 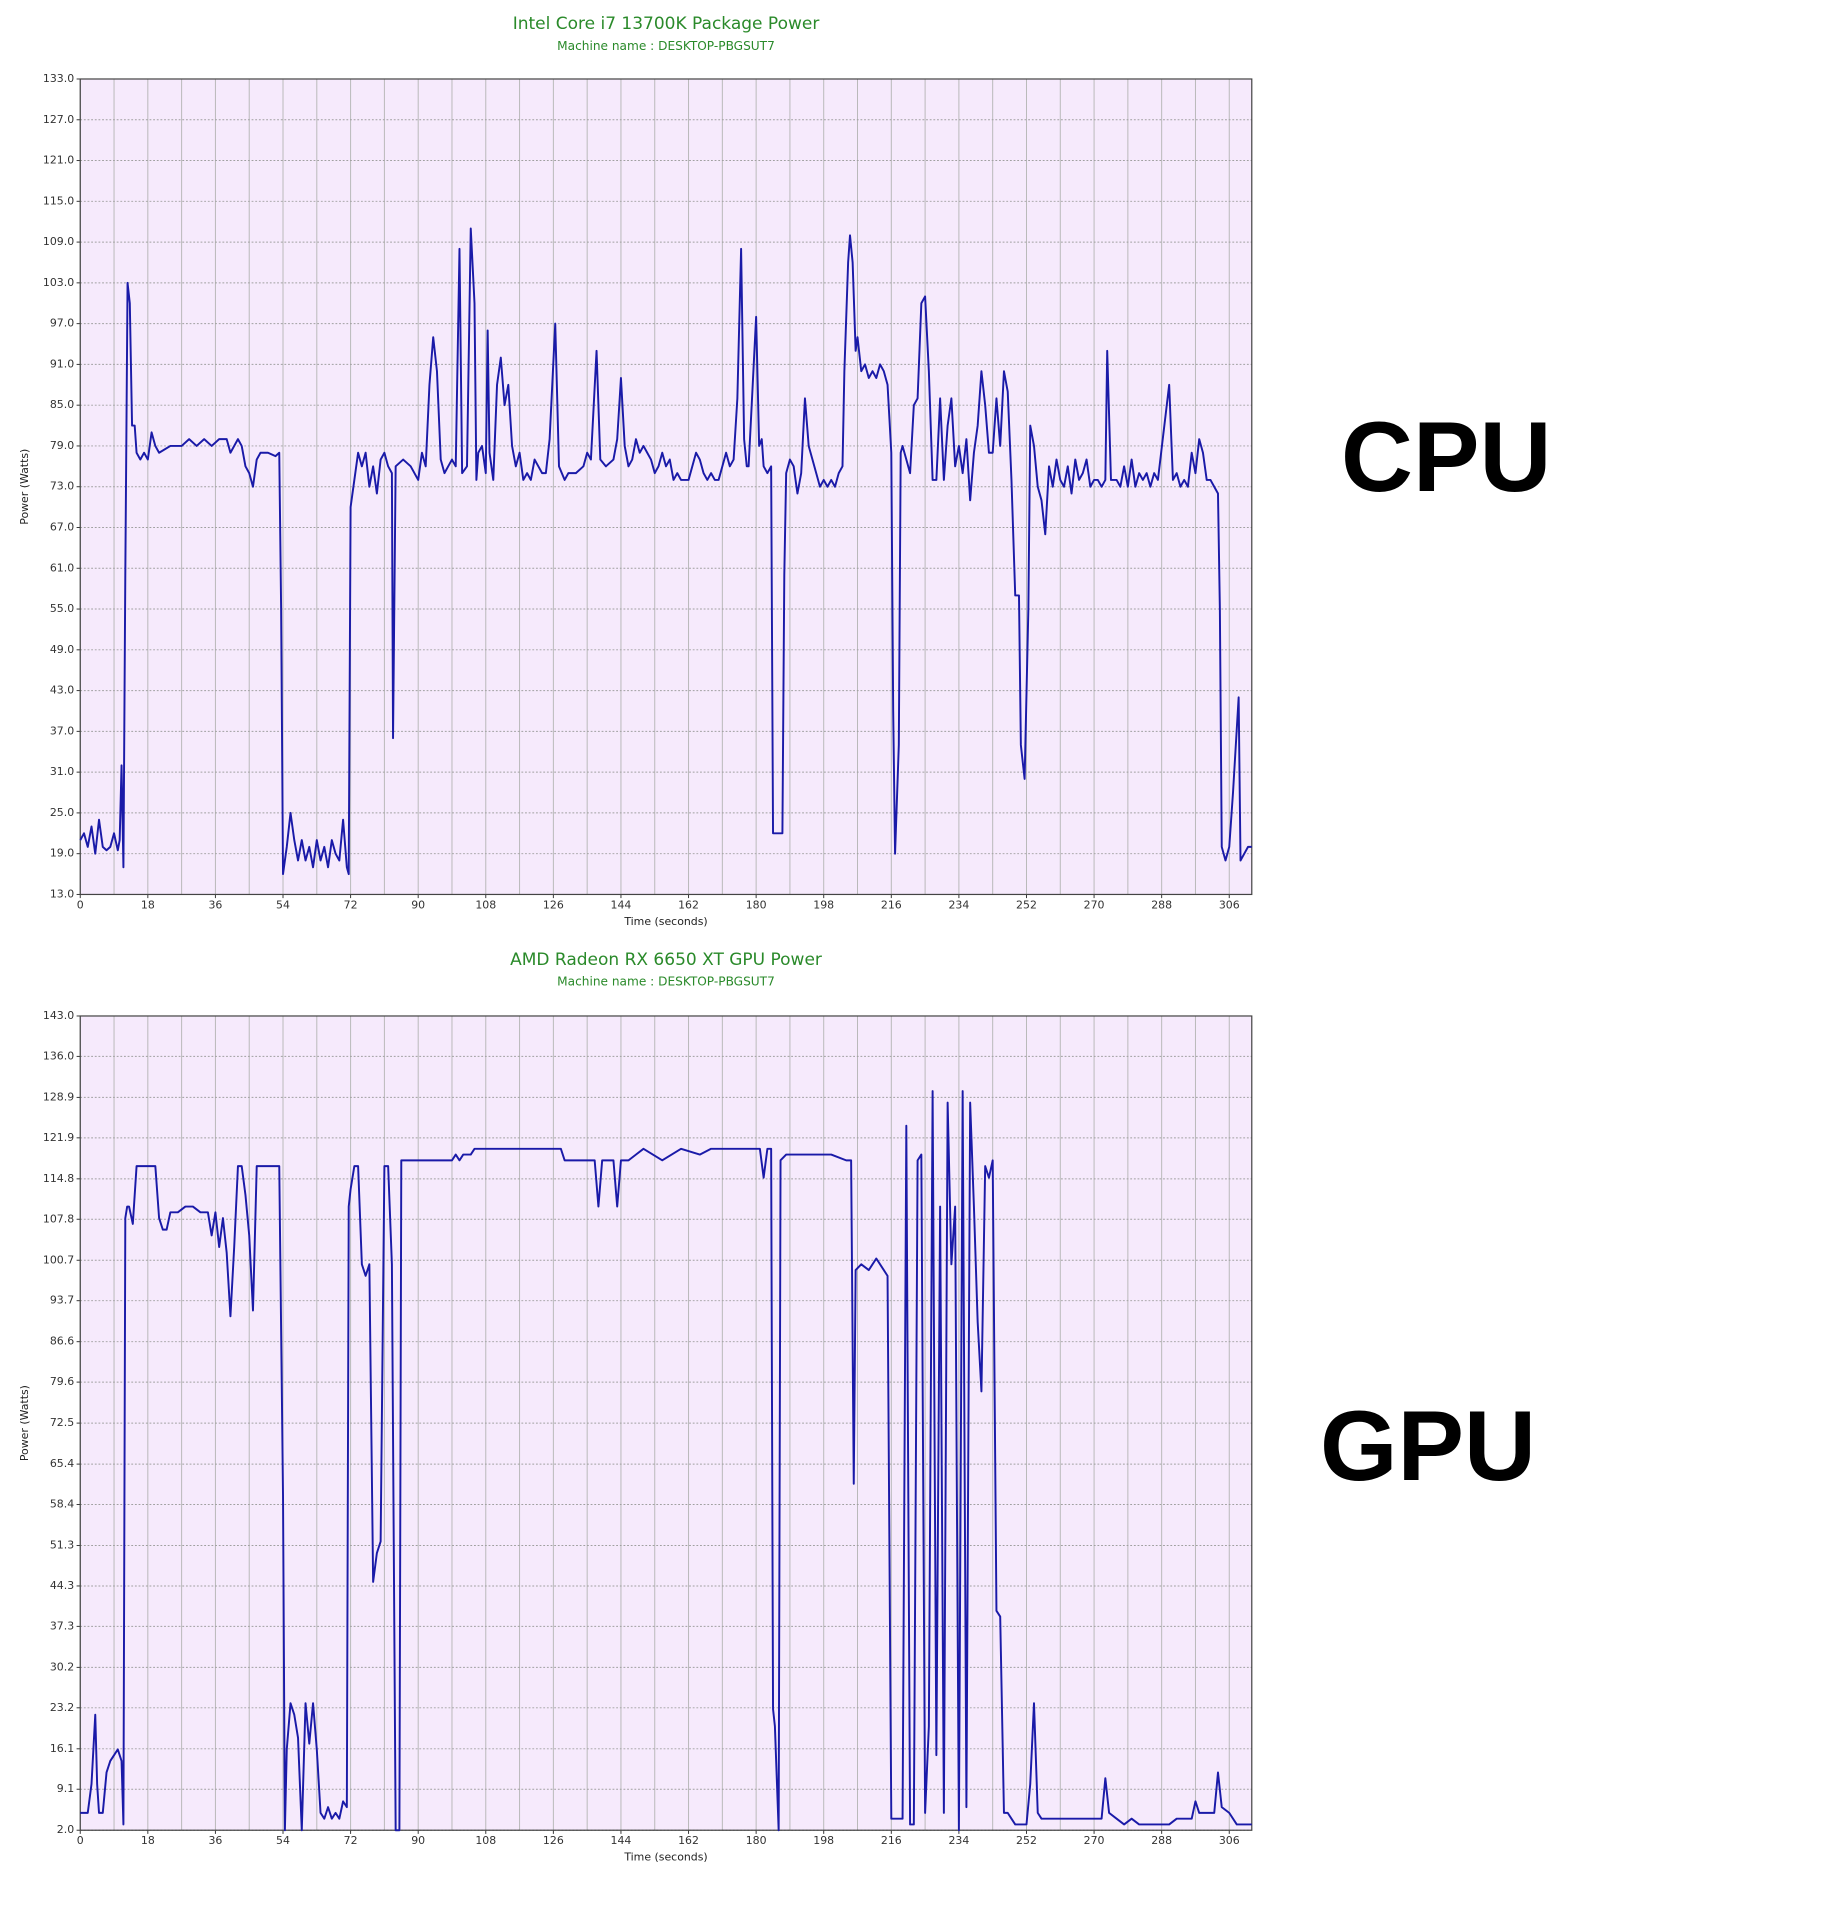 What do you see at coordinates (1446, 457) in the screenshot?
I see `annotation: CPU` at bounding box center [1446, 457].